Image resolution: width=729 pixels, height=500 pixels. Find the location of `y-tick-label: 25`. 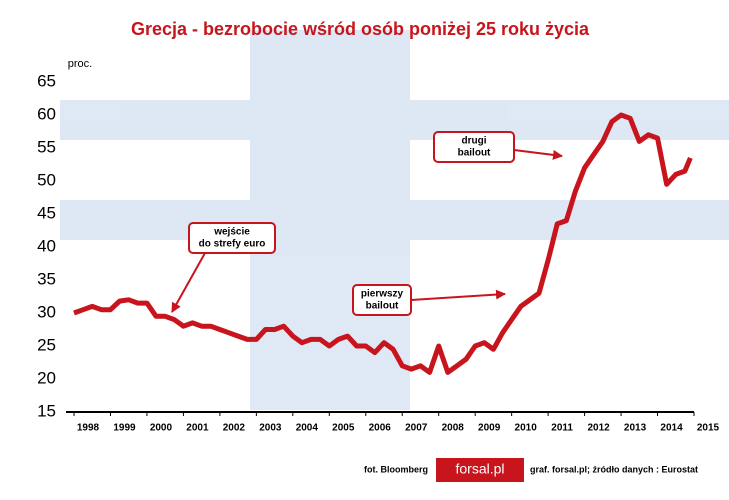

y-tick-label: 25 is located at coordinates (46, 344).